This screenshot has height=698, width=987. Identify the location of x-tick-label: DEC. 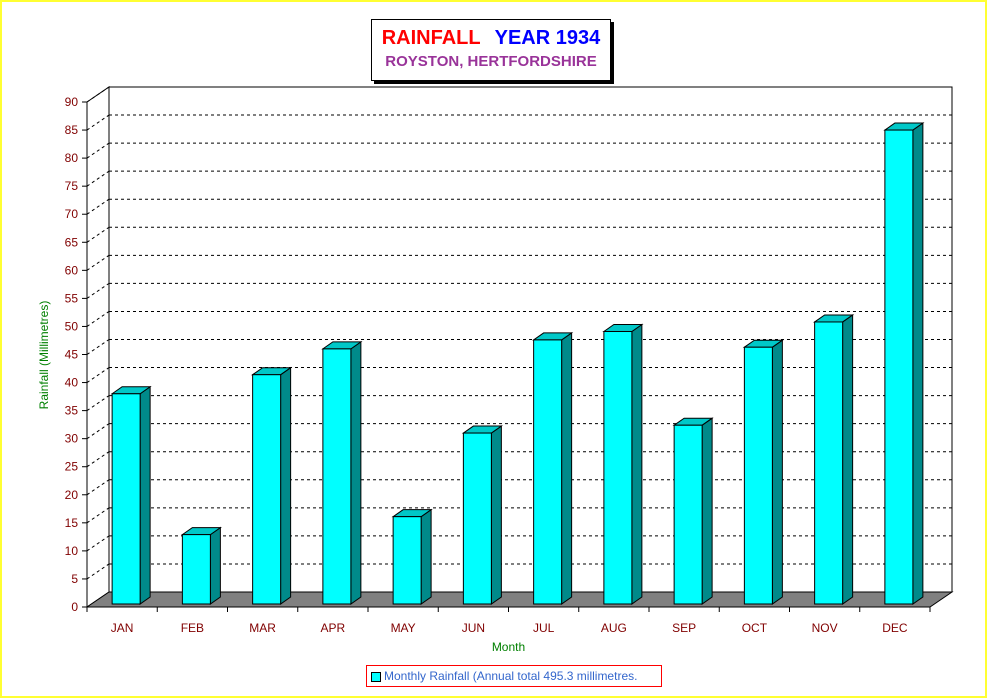
(895, 628).